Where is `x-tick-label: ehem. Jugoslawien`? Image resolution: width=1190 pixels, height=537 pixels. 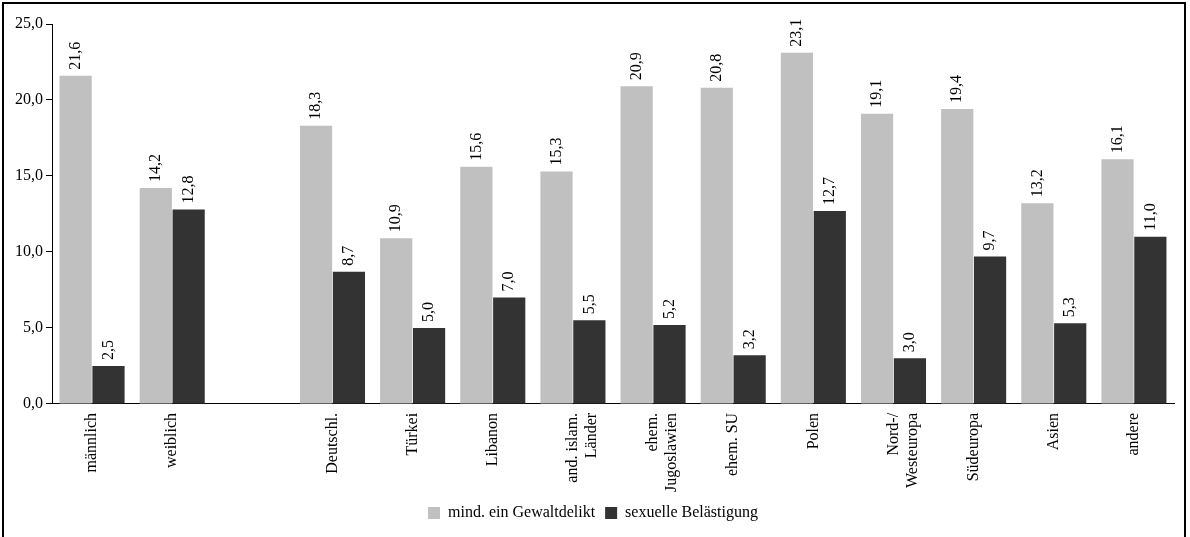 x-tick-label: ehem. Jugoslawien is located at coordinates (662, 452).